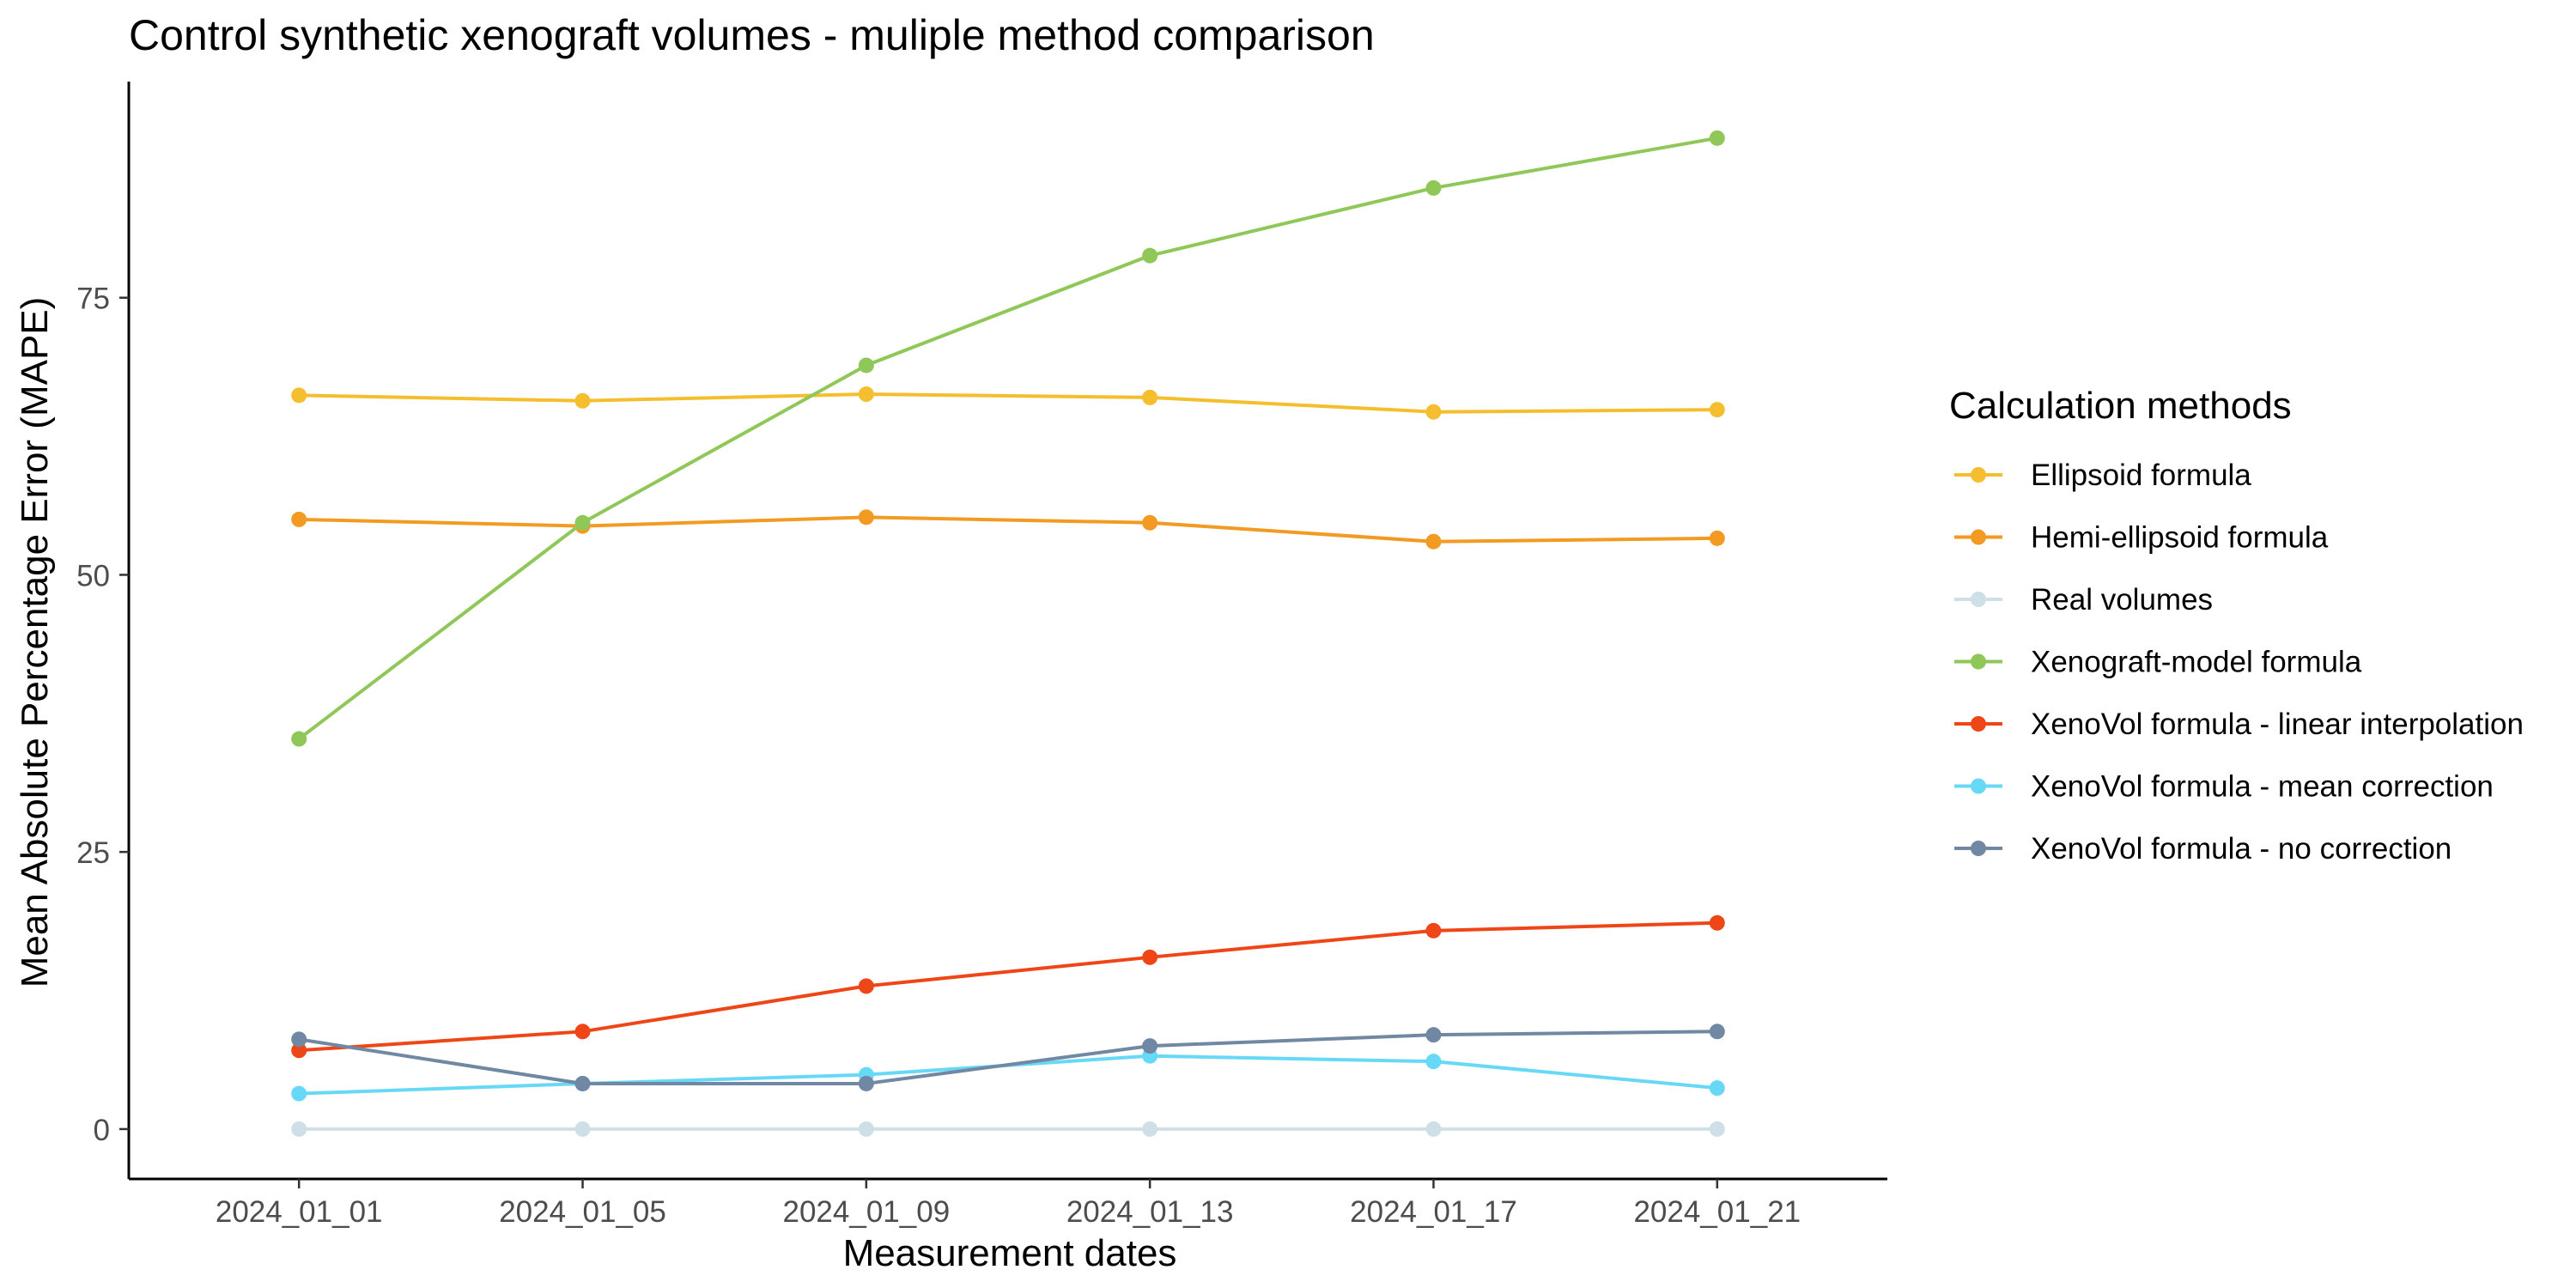 This screenshot has width=2576, height=1288. I want to click on legend-item: Ellipsoid formula, so click(2102, 475).